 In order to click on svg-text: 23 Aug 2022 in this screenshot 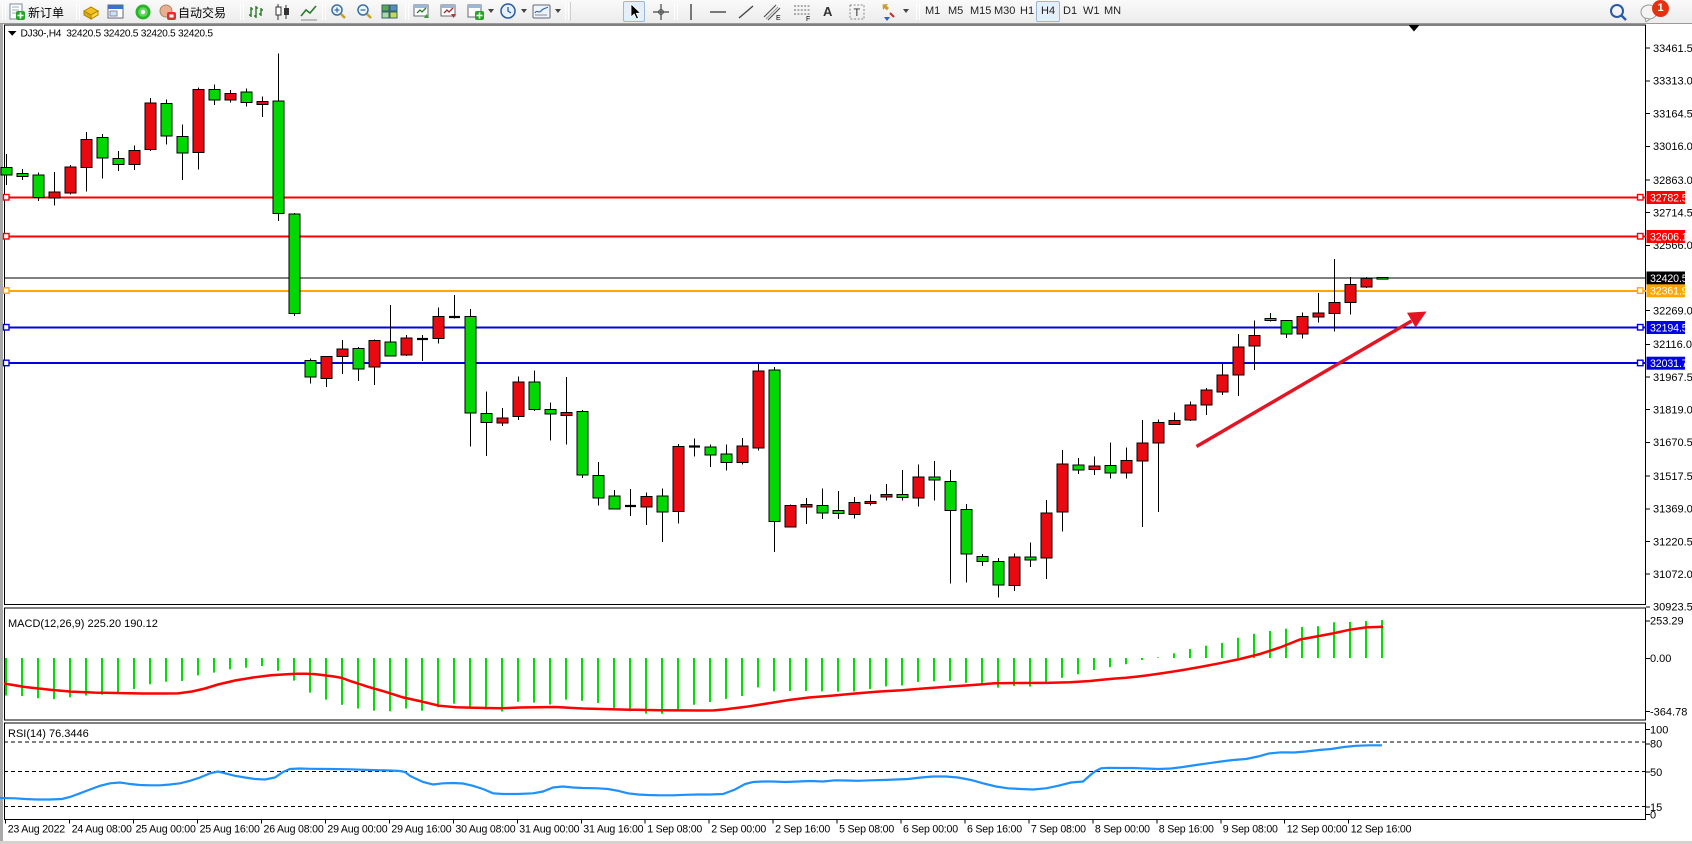, I will do `click(37, 830)`.